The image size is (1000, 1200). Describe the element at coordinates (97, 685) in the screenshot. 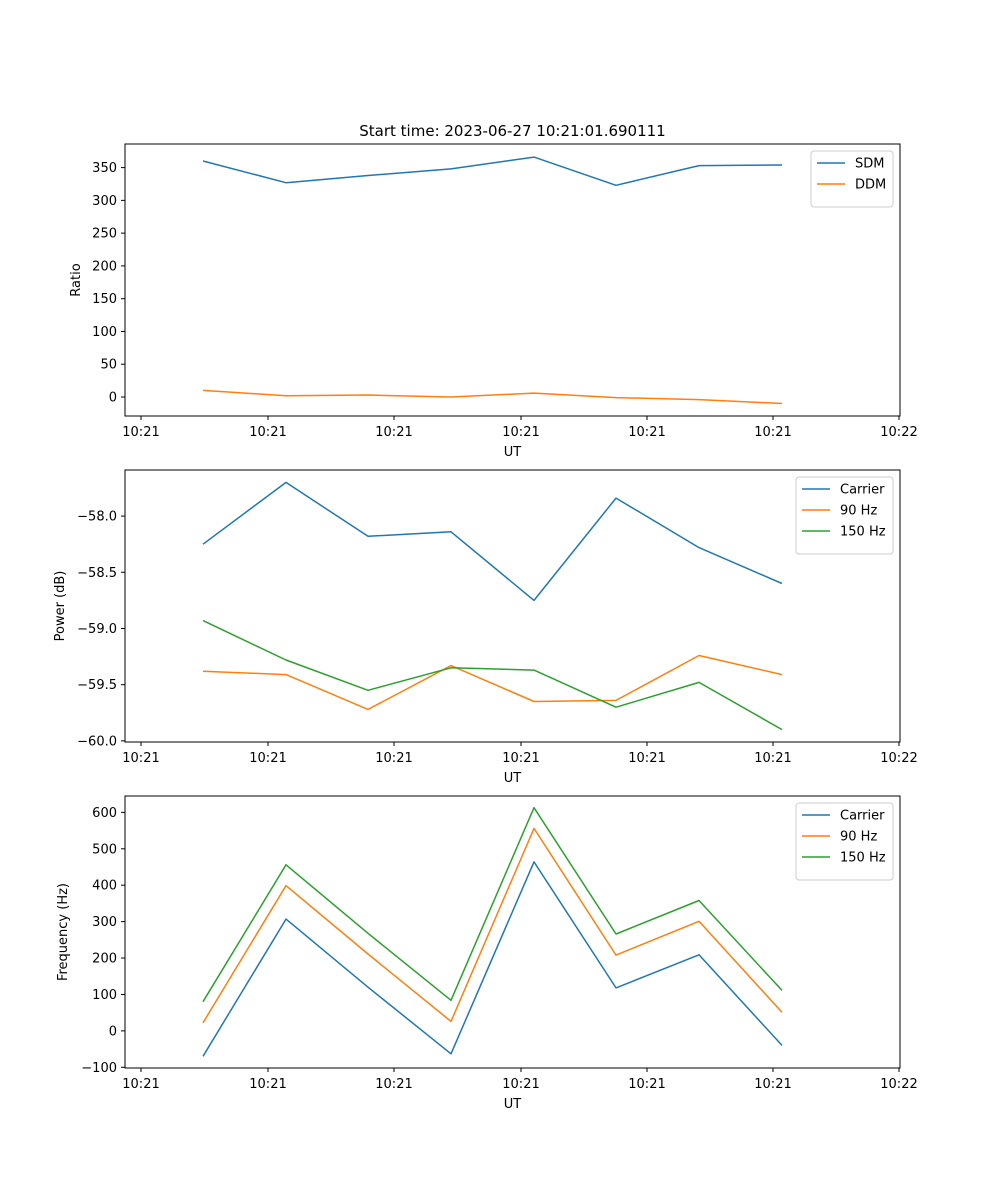

I see `y-tick-label: −59.5` at that location.